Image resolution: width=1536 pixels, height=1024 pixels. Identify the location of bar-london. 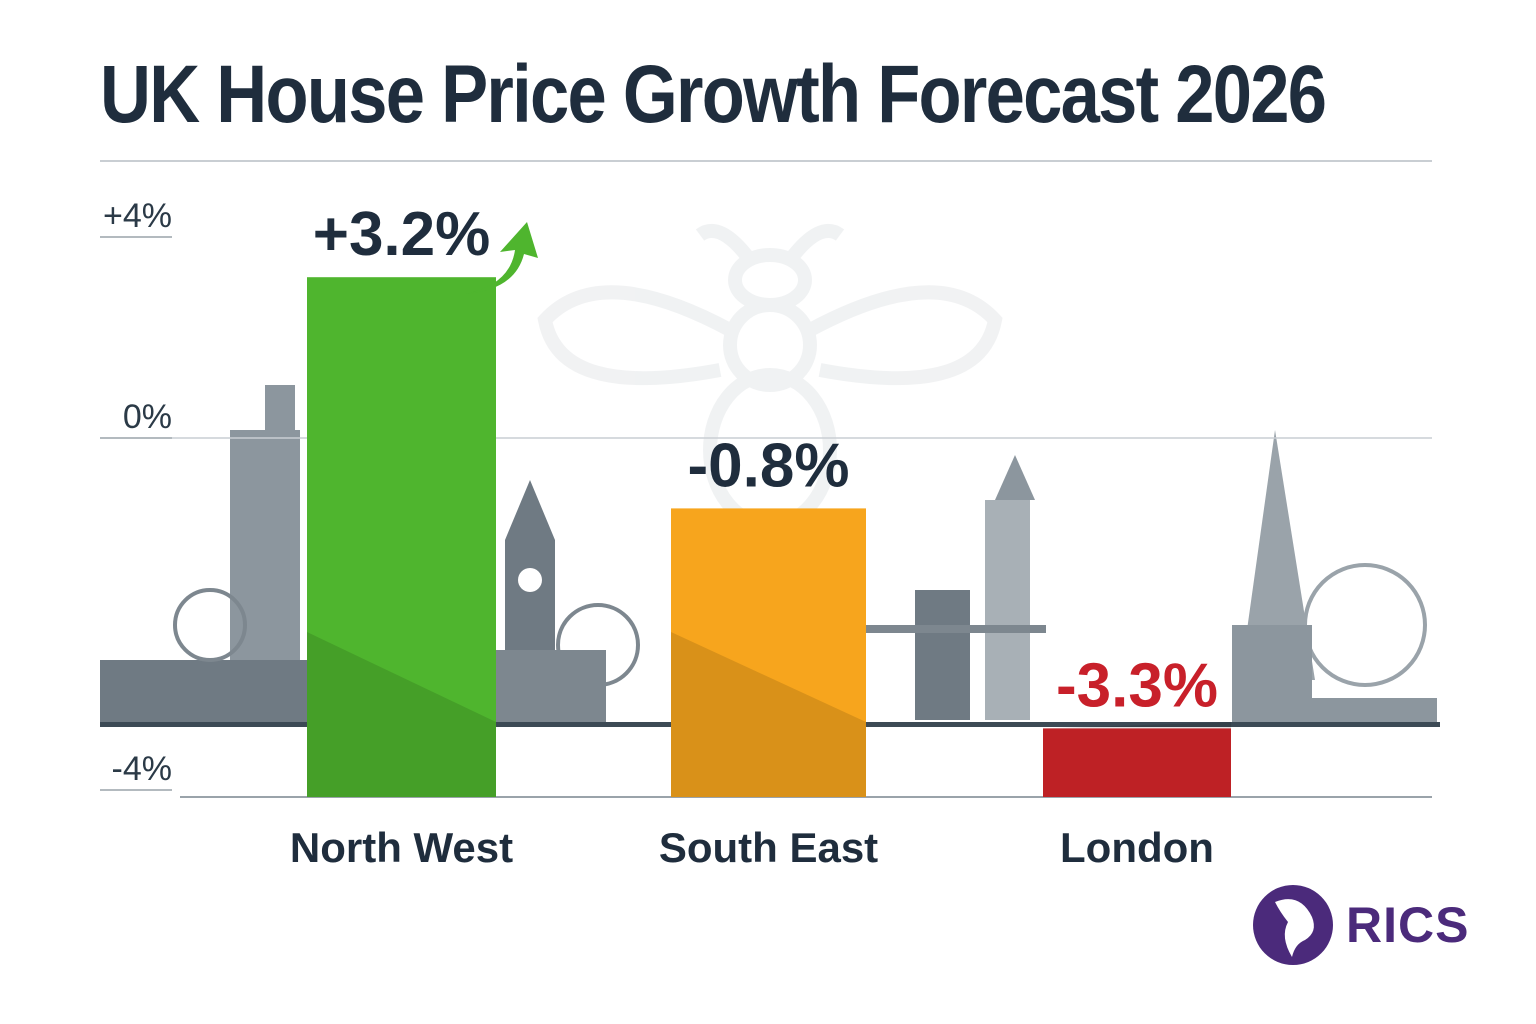
(1137, 762).